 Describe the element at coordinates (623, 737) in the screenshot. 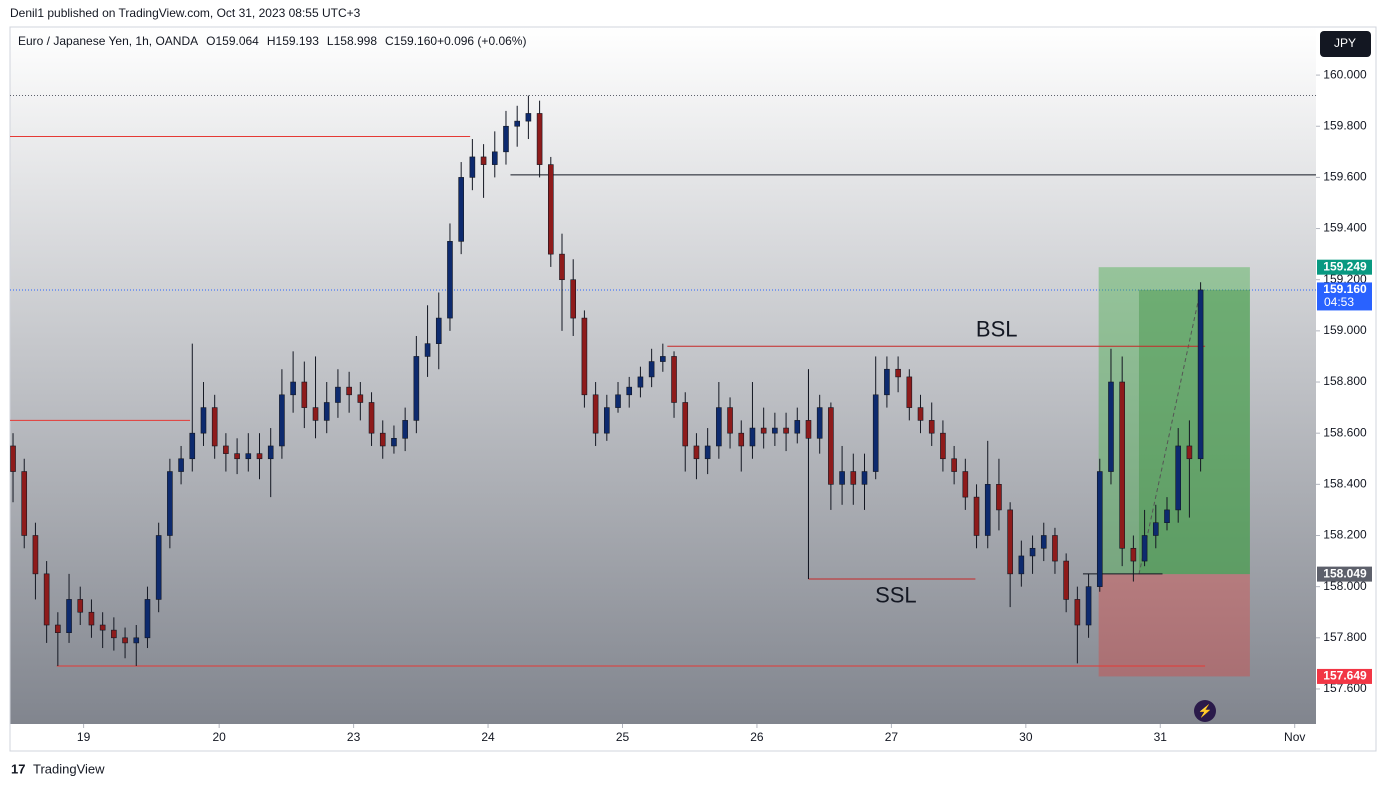

I see `x-tick-label: 25` at that location.